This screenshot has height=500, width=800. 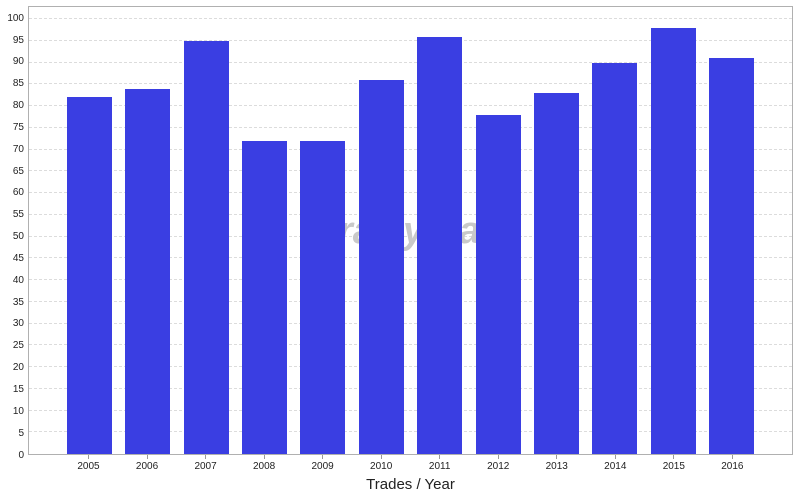 I want to click on bar-2008, so click(x=265, y=297).